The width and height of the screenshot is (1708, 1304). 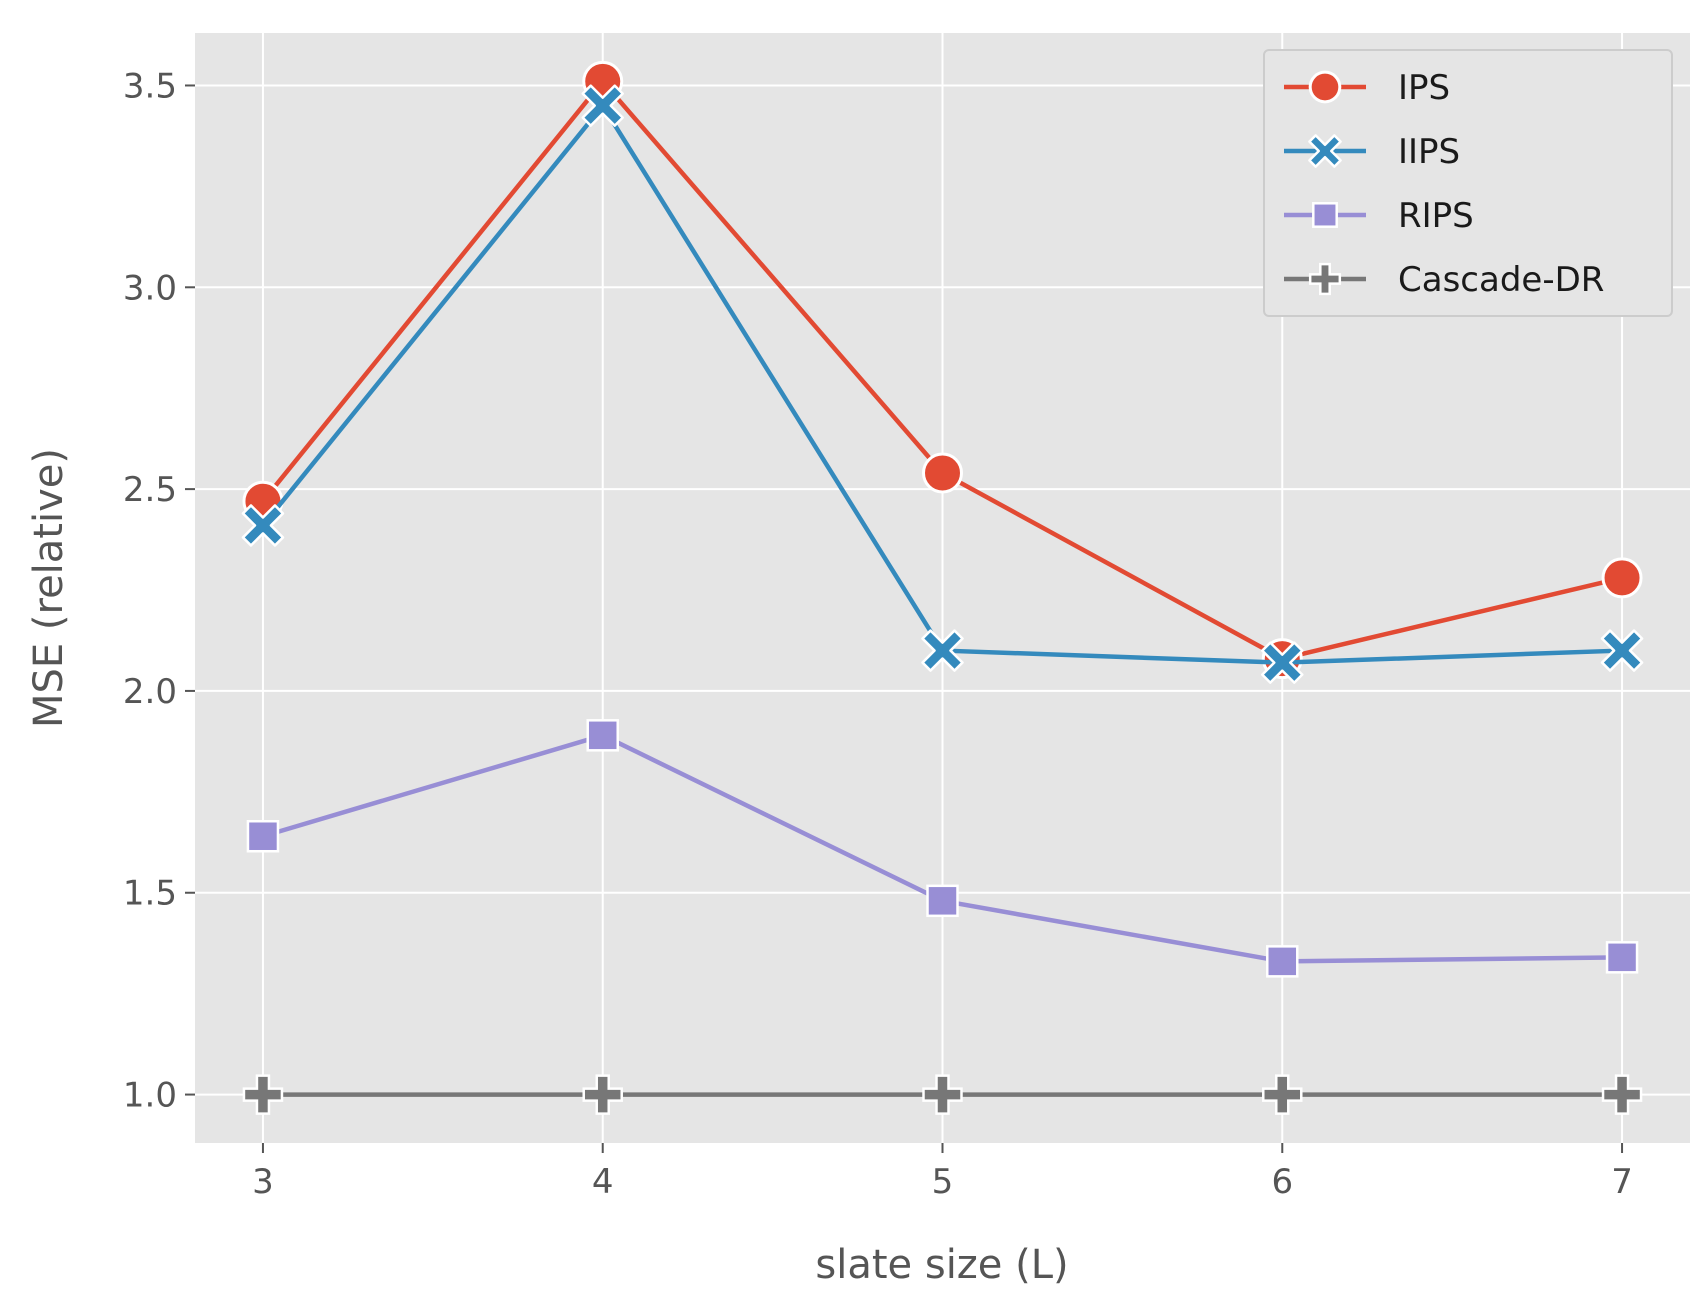 What do you see at coordinates (49, 588) in the screenshot?
I see `y-axis-label: MSE (relative)` at bounding box center [49, 588].